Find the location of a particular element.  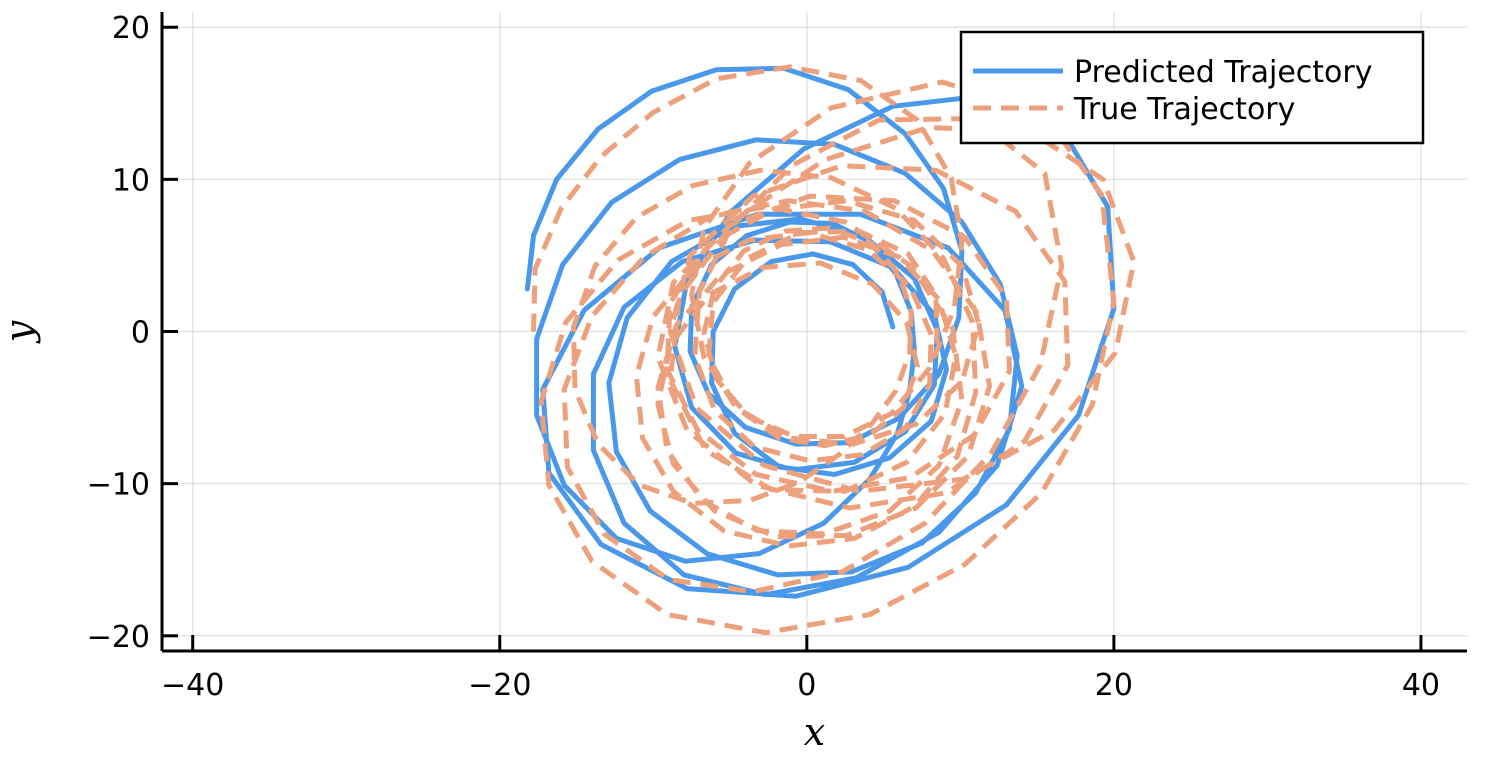

legend-label-true: True Trajectory is located at coordinates (1184, 109).